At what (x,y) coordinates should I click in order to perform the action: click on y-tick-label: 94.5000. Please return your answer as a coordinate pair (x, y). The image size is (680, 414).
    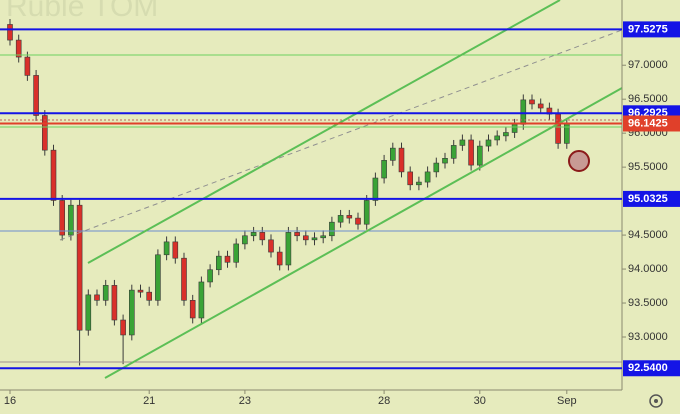
    Looking at the image, I should click on (648, 235).